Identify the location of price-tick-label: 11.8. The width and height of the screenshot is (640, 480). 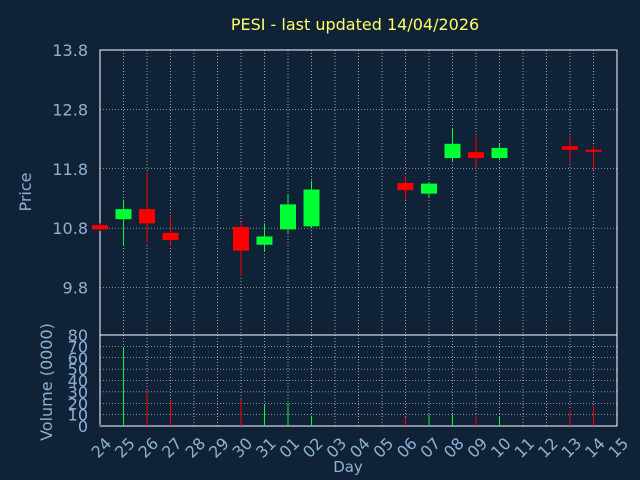
(70, 169).